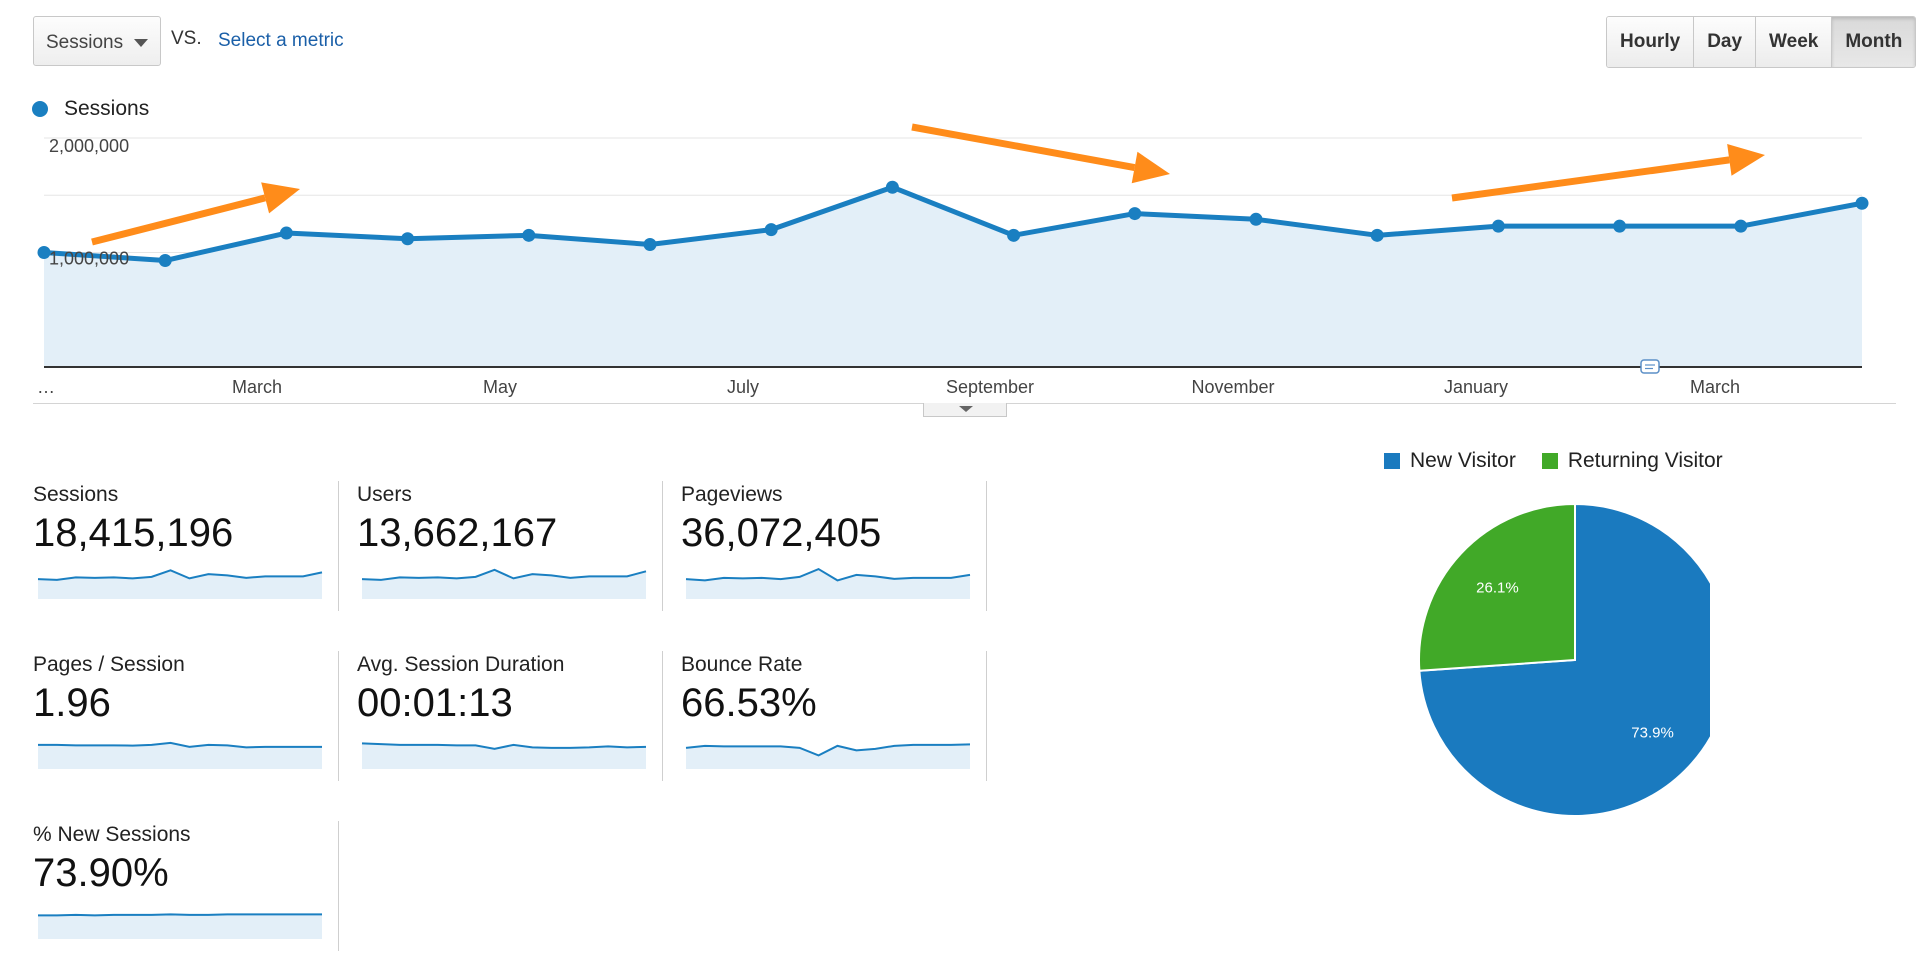  I want to click on metric-value: 73.90%, so click(101, 873).